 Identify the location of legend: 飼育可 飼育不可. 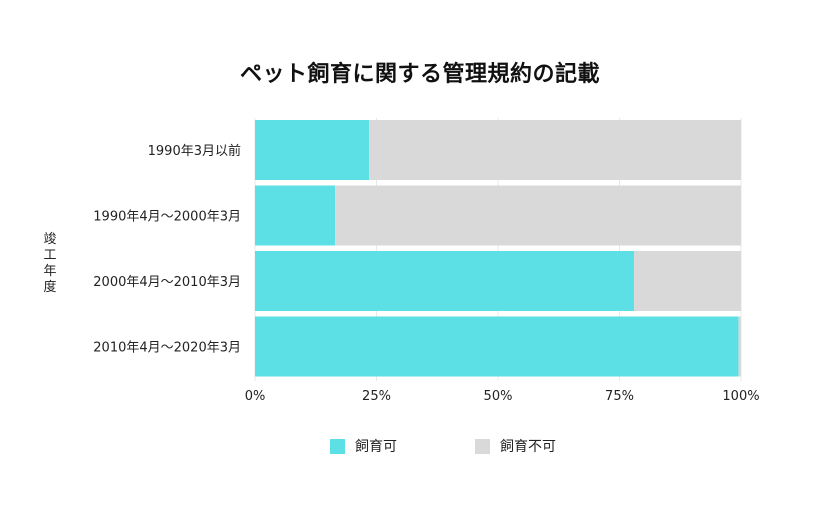
(420, 448).